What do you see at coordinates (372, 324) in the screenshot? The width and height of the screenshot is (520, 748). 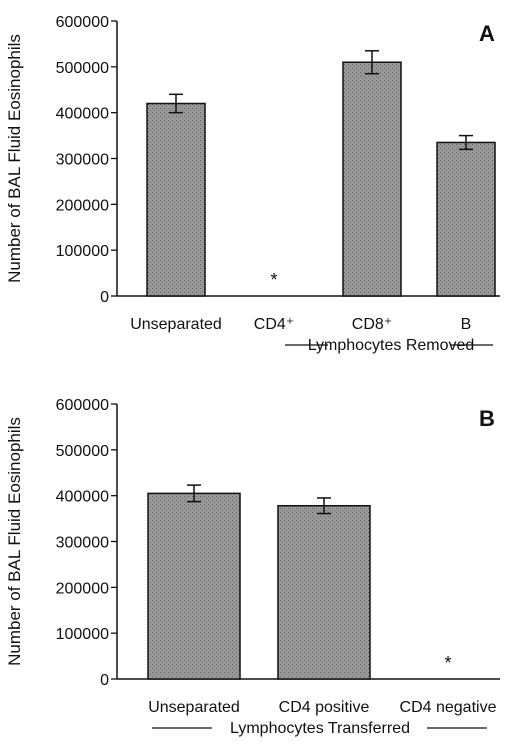 I see `x-tick-label: CD8⁺` at bounding box center [372, 324].